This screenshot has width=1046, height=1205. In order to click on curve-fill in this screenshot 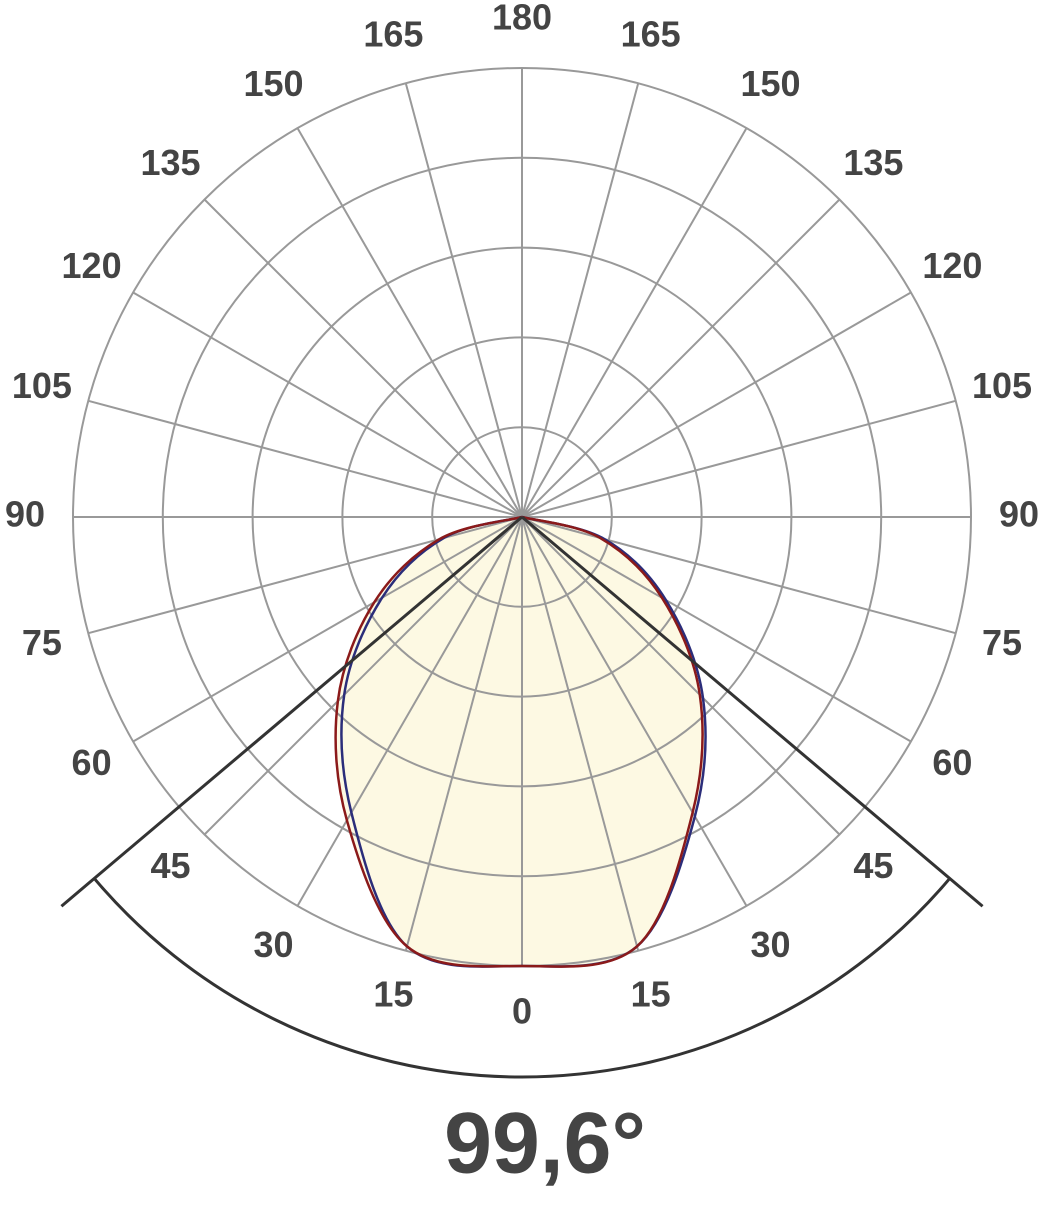, I will do `click(519, 742)`.